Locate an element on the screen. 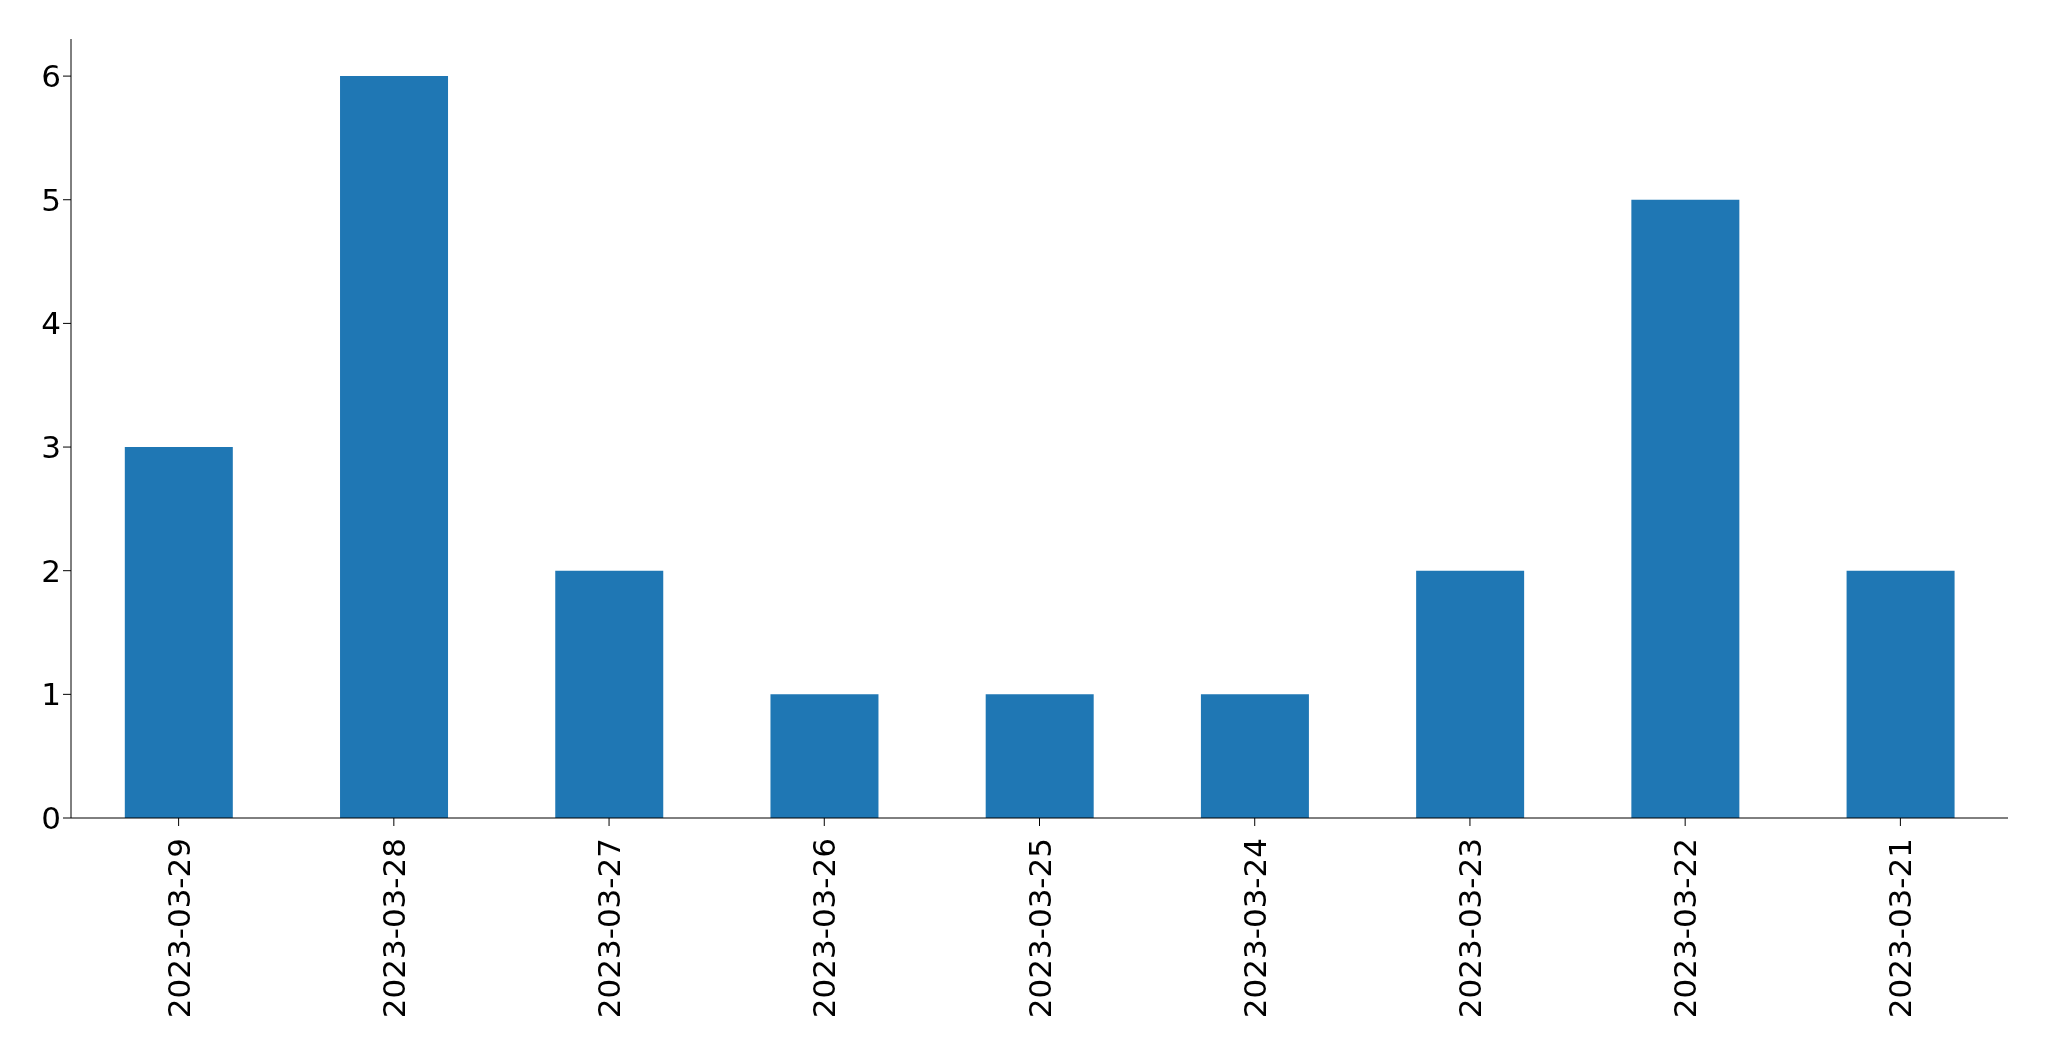 The width and height of the screenshot is (2049, 1061). y-tick-label: 2 is located at coordinates (51, 570).